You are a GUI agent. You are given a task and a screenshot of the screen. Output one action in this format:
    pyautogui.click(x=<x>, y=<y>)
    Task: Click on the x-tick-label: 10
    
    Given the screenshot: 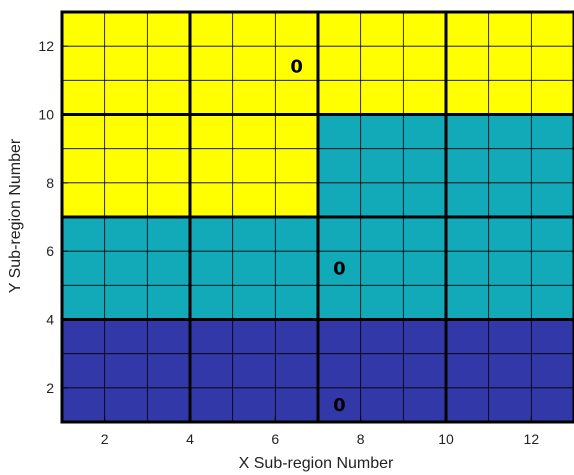 What is the action you would take?
    pyautogui.click(x=446, y=439)
    